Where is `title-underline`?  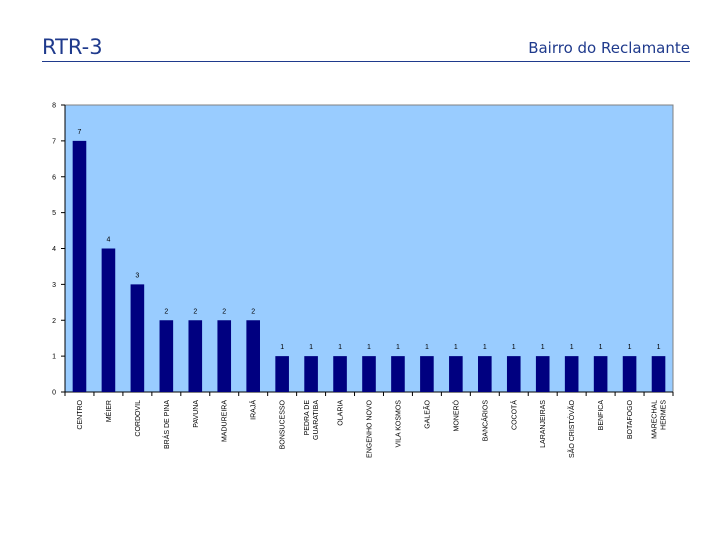
title-underline is located at coordinates (366, 61).